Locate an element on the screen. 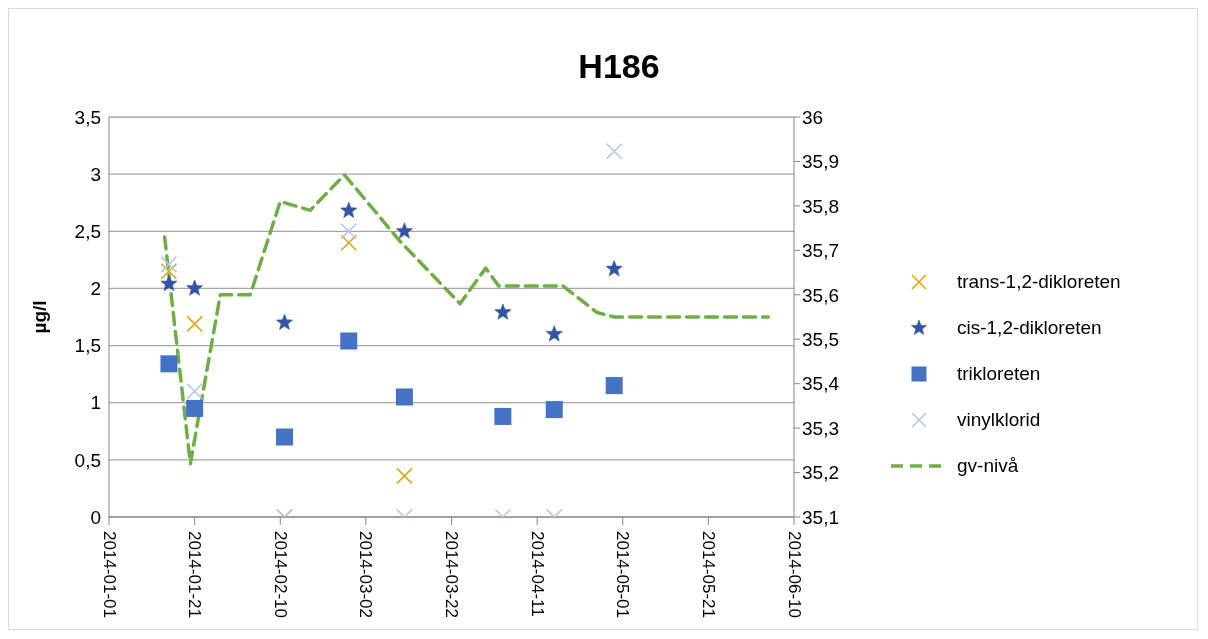 This screenshot has width=1208, height=639. y2-tick-label: 35,6 is located at coordinates (820, 295).